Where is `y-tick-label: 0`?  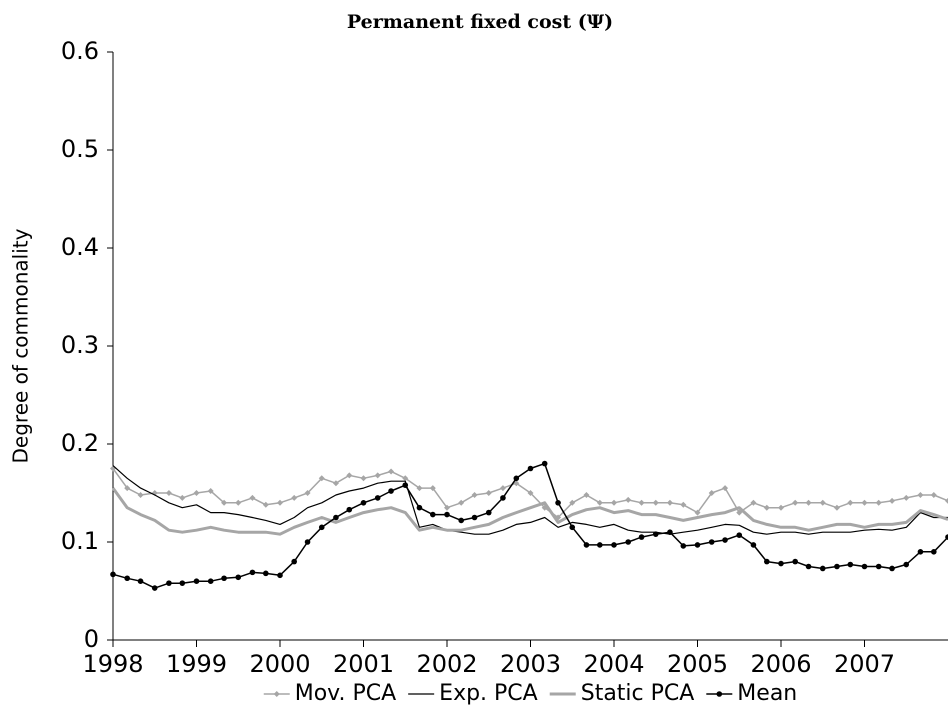 y-tick-label: 0 is located at coordinates (91, 639).